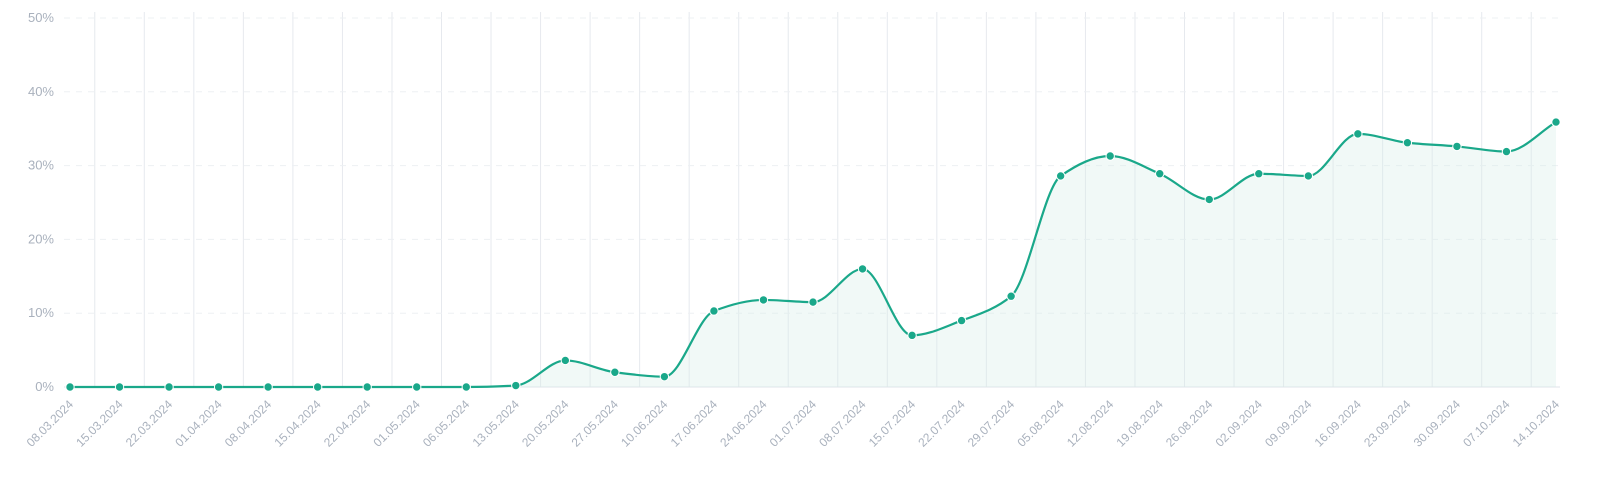  Describe the element at coordinates (41, 238) in the screenshot. I see `y-tick-label: 20%` at that location.